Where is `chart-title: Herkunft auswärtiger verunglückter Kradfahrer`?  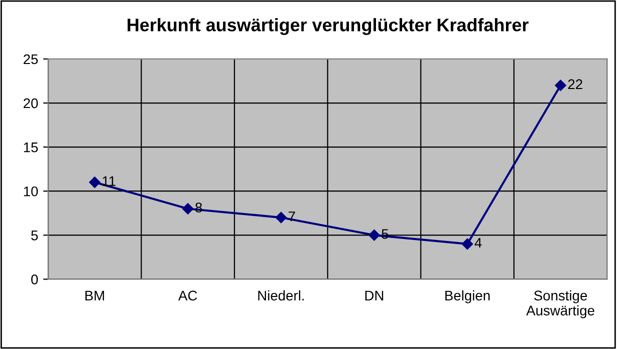 chart-title: Herkunft auswärtiger verunglückter Kradfahrer is located at coordinates (328, 27).